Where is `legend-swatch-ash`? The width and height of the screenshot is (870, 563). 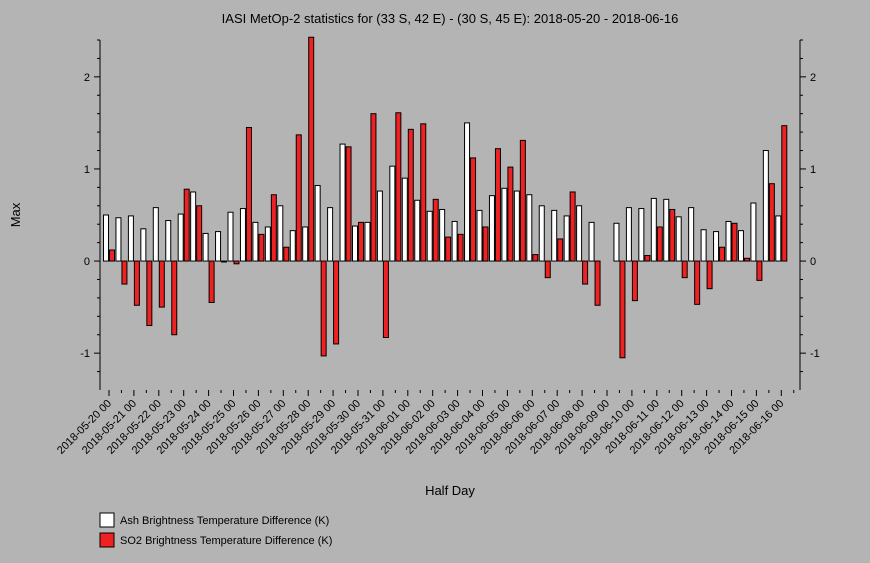 legend-swatch-ash is located at coordinates (107, 520).